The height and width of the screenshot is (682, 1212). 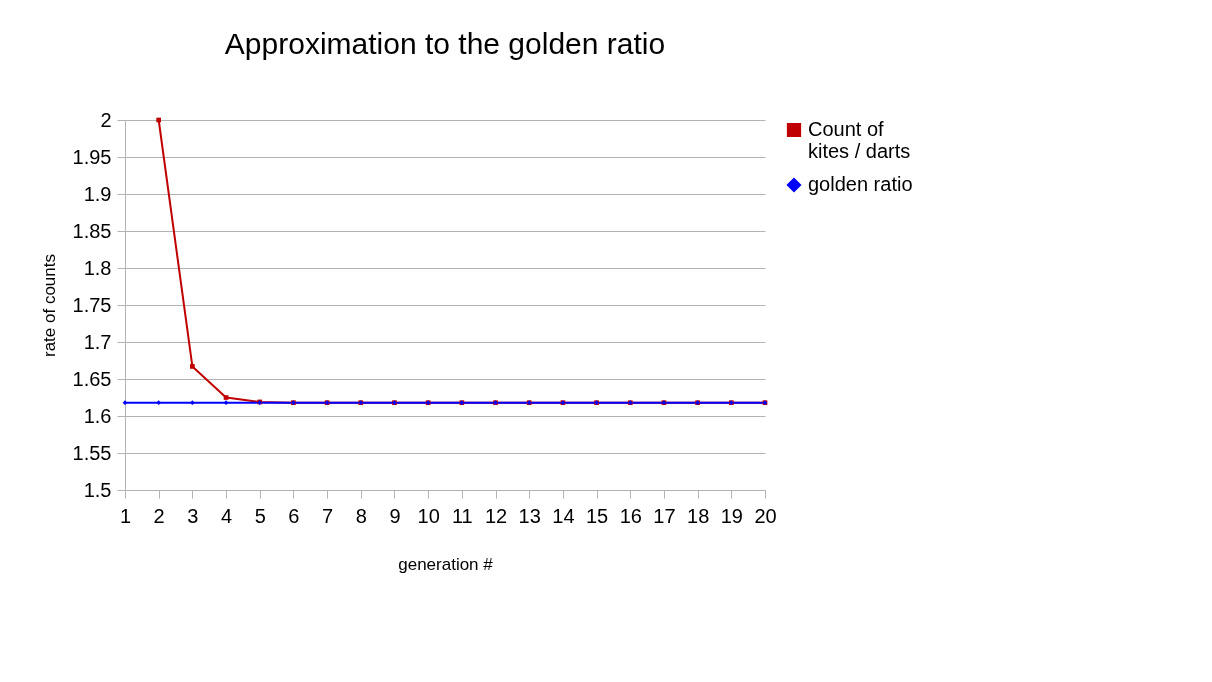 What do you see at coordinates (49, 305) in the screenshot?
I see `y-axis-title: rate of counts` at bounding box center [49, 305].